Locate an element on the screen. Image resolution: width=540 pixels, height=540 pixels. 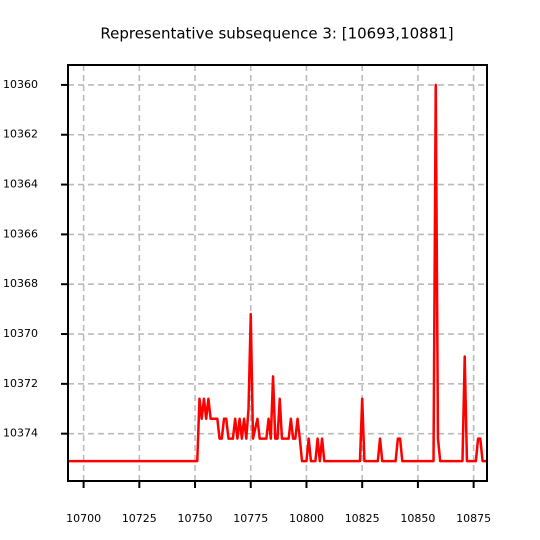
y-tick-label: 10364 is located at coordinates (20, 184).